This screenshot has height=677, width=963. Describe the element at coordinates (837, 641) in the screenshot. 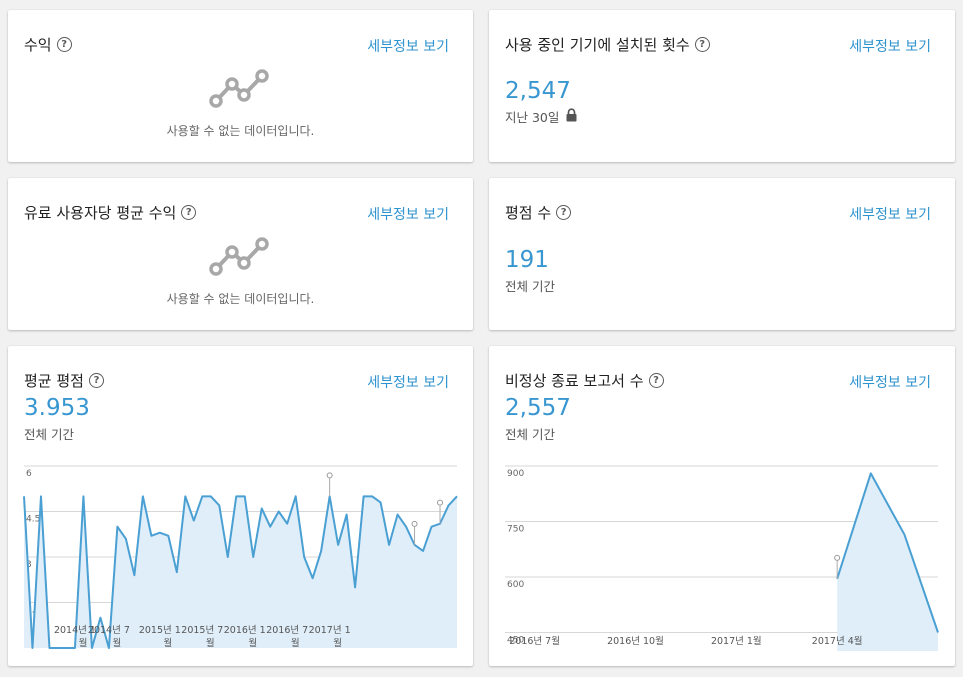

I see `x-tick-label: 2017년 4월` at that location.